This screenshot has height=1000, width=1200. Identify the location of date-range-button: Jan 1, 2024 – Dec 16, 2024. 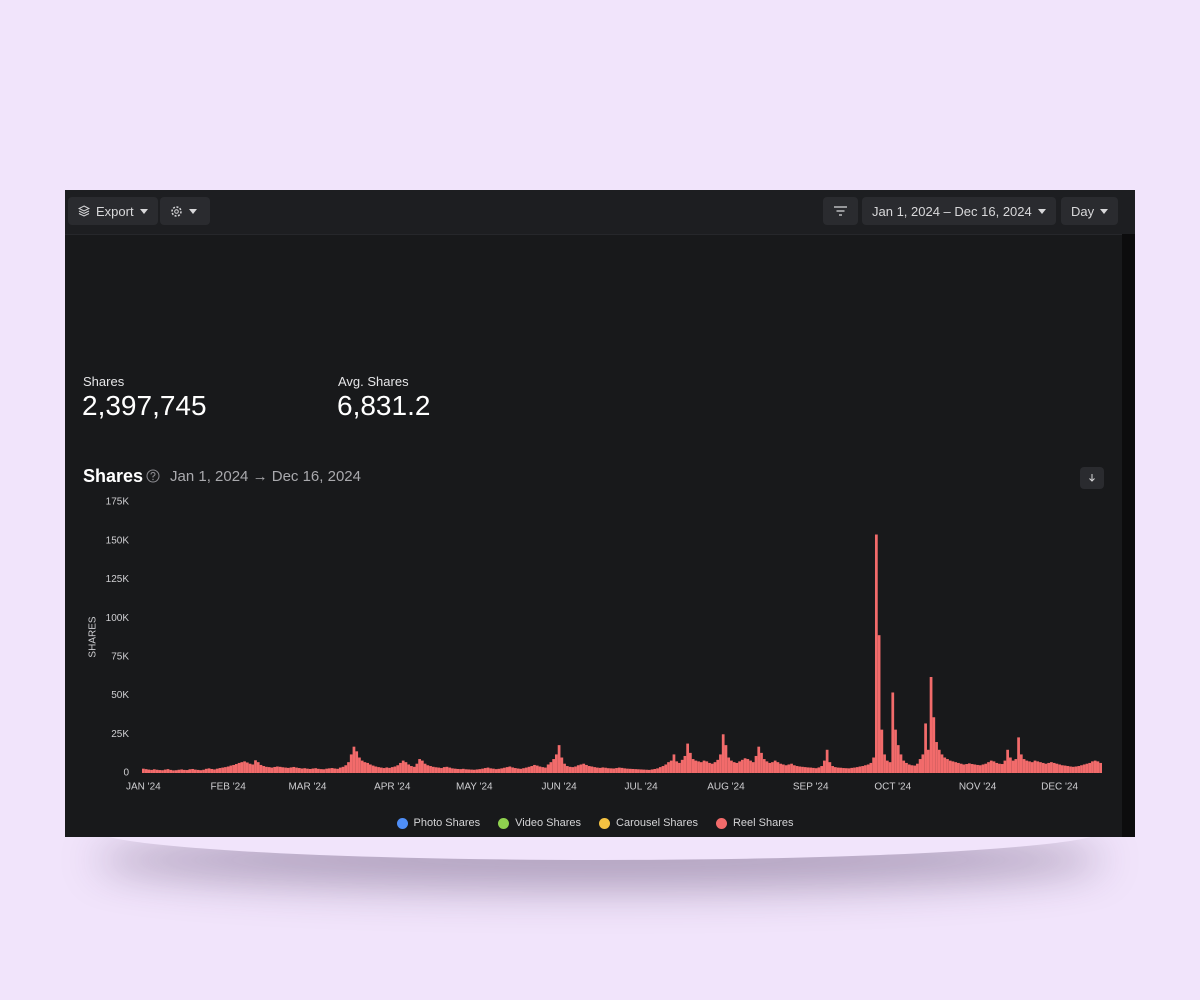
(959, 211).